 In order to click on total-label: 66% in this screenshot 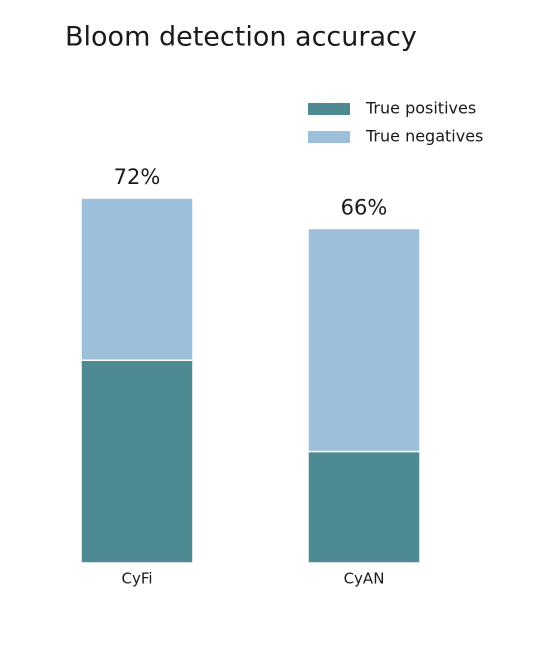, I will do `click(364, 207)`.